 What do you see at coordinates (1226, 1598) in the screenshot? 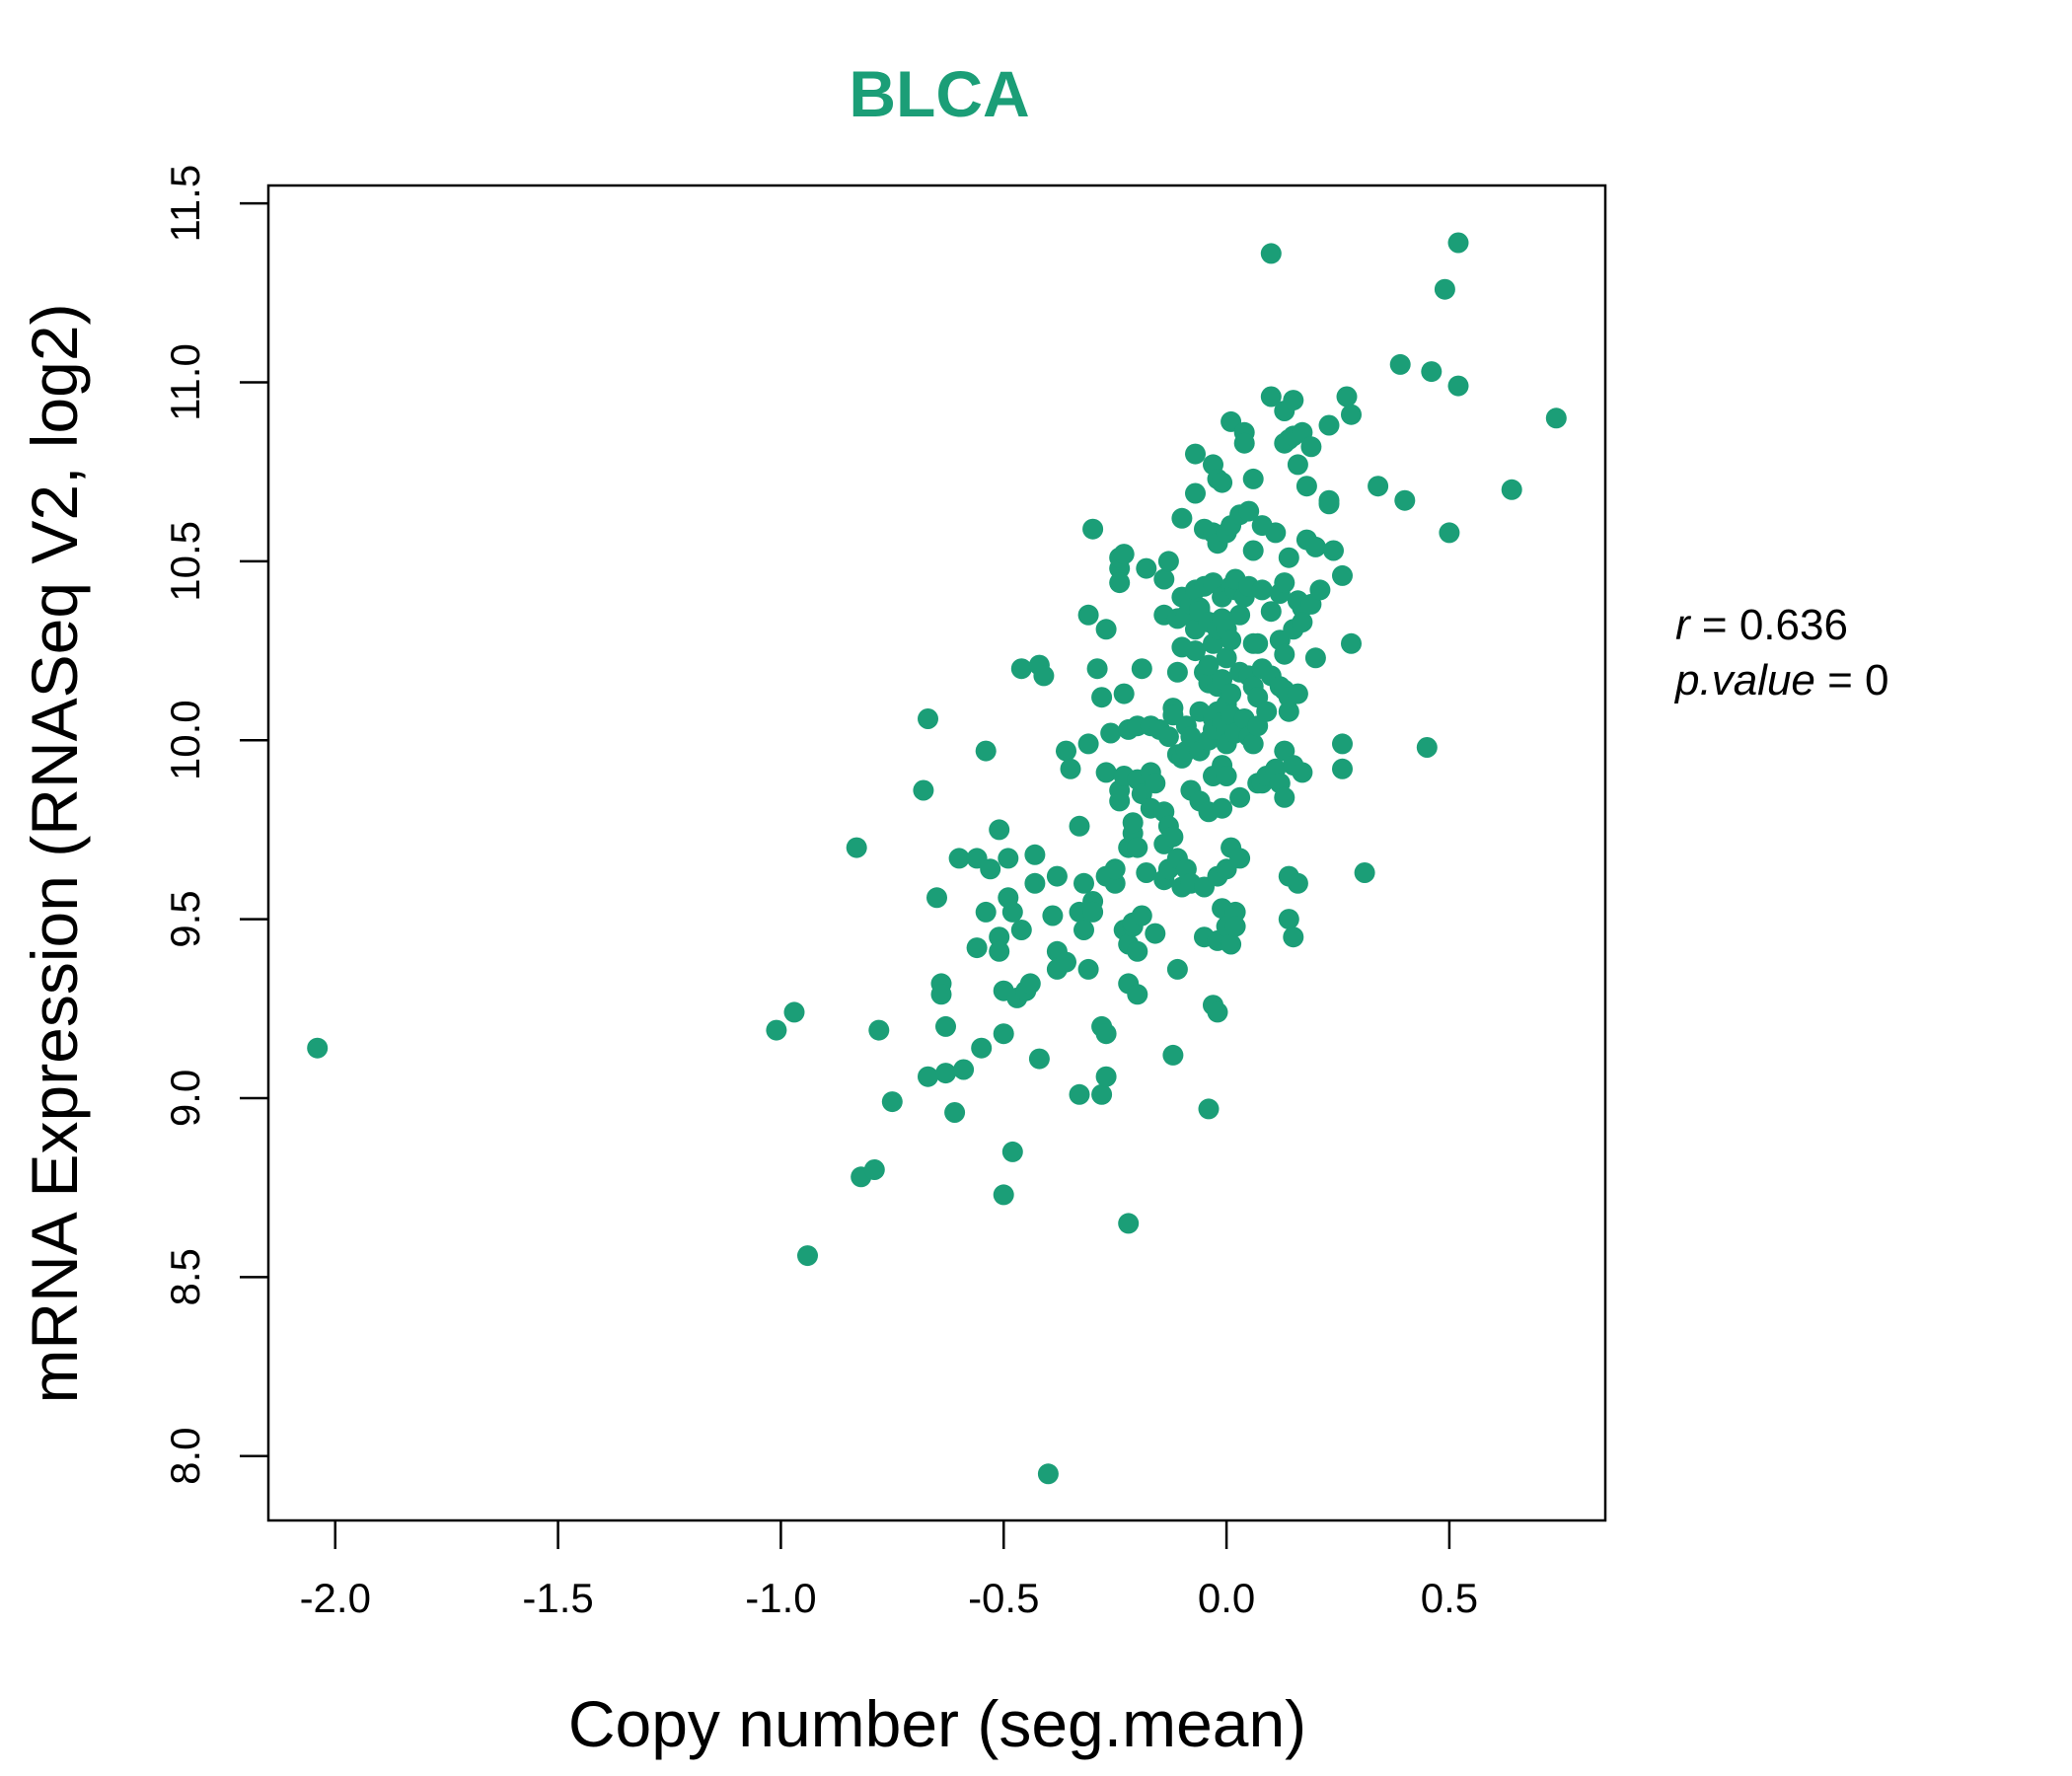
I see `x-tick-label-4: 0.0` at bounding box center [1226, 1598].